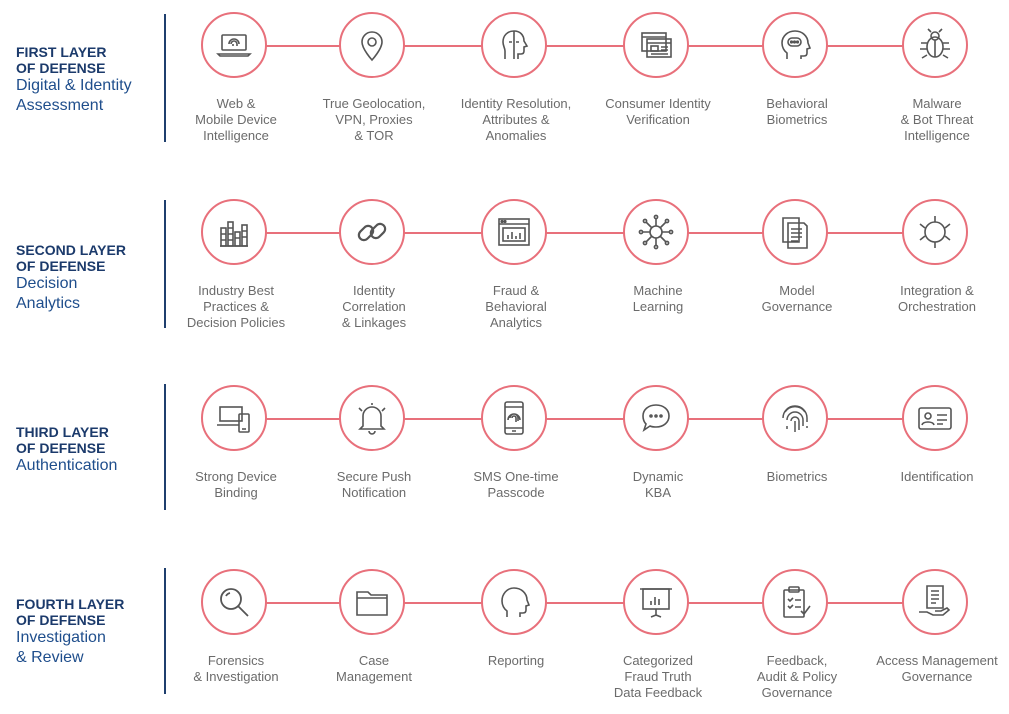 Image resolution: width=1009 pixels, height=714 pixels. I want to click on fingerprint-icon, so click(795, 418).